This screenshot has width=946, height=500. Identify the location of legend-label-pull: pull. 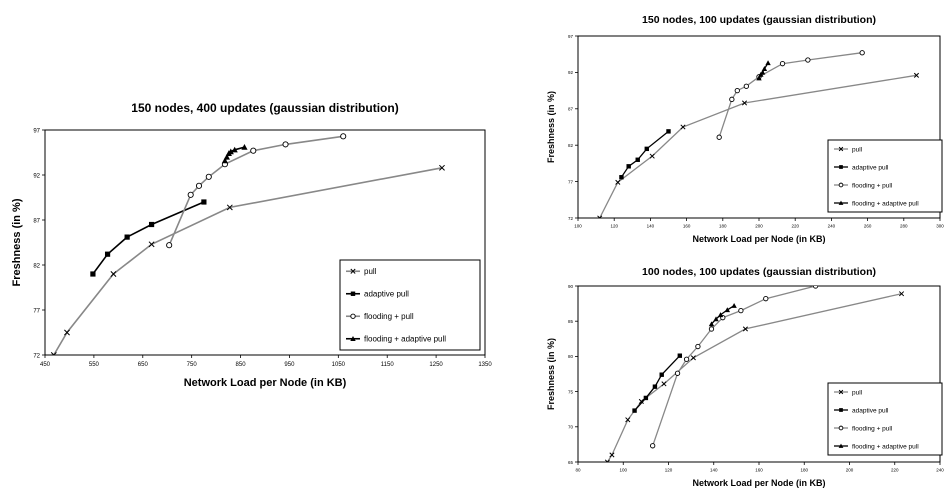
(370, 271).